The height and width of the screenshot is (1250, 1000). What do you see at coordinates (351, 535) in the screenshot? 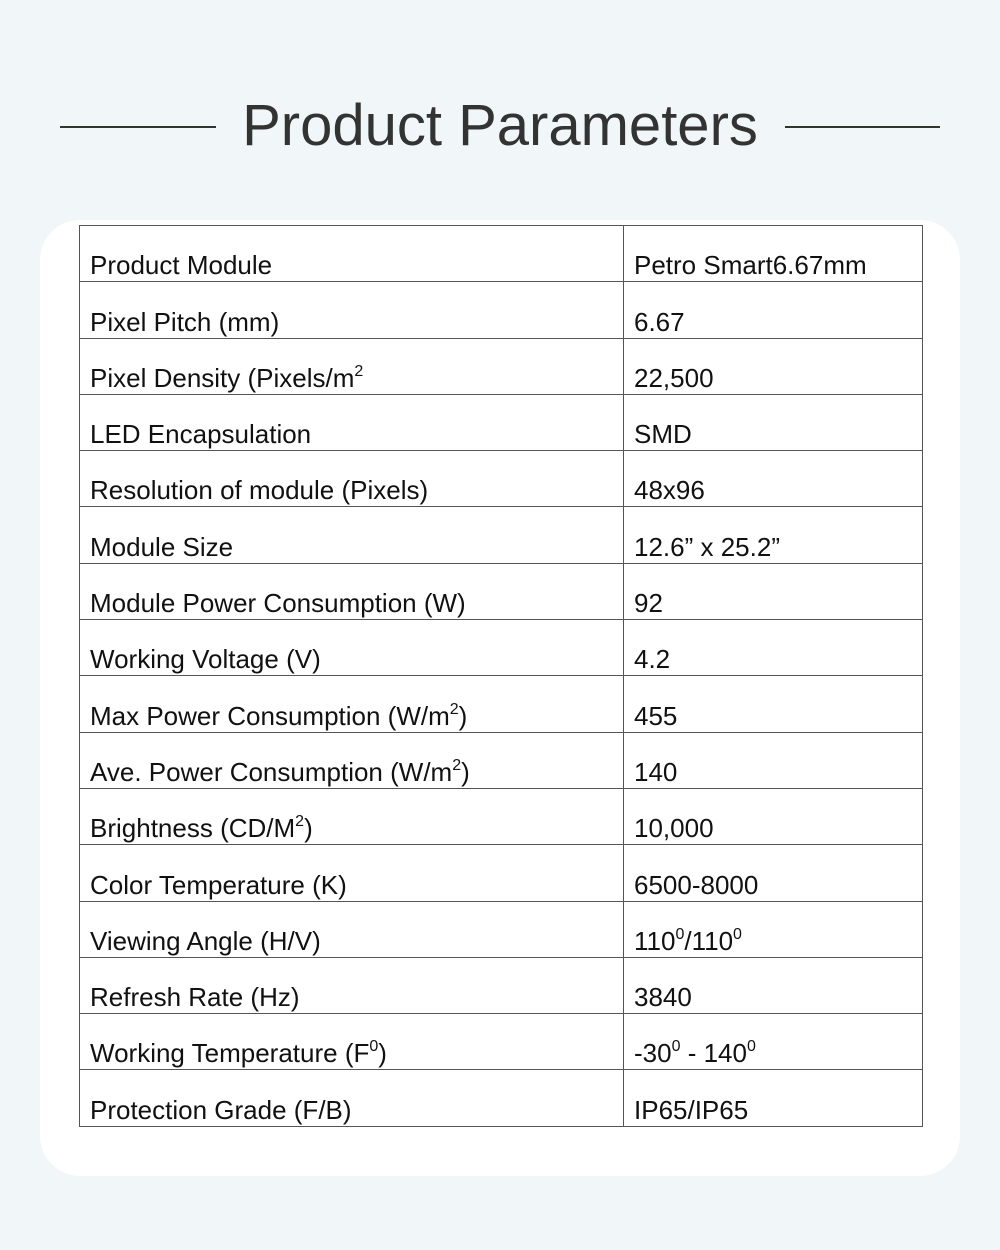
I see `parameter-name: Module Size` at bounding box center [351, 535].